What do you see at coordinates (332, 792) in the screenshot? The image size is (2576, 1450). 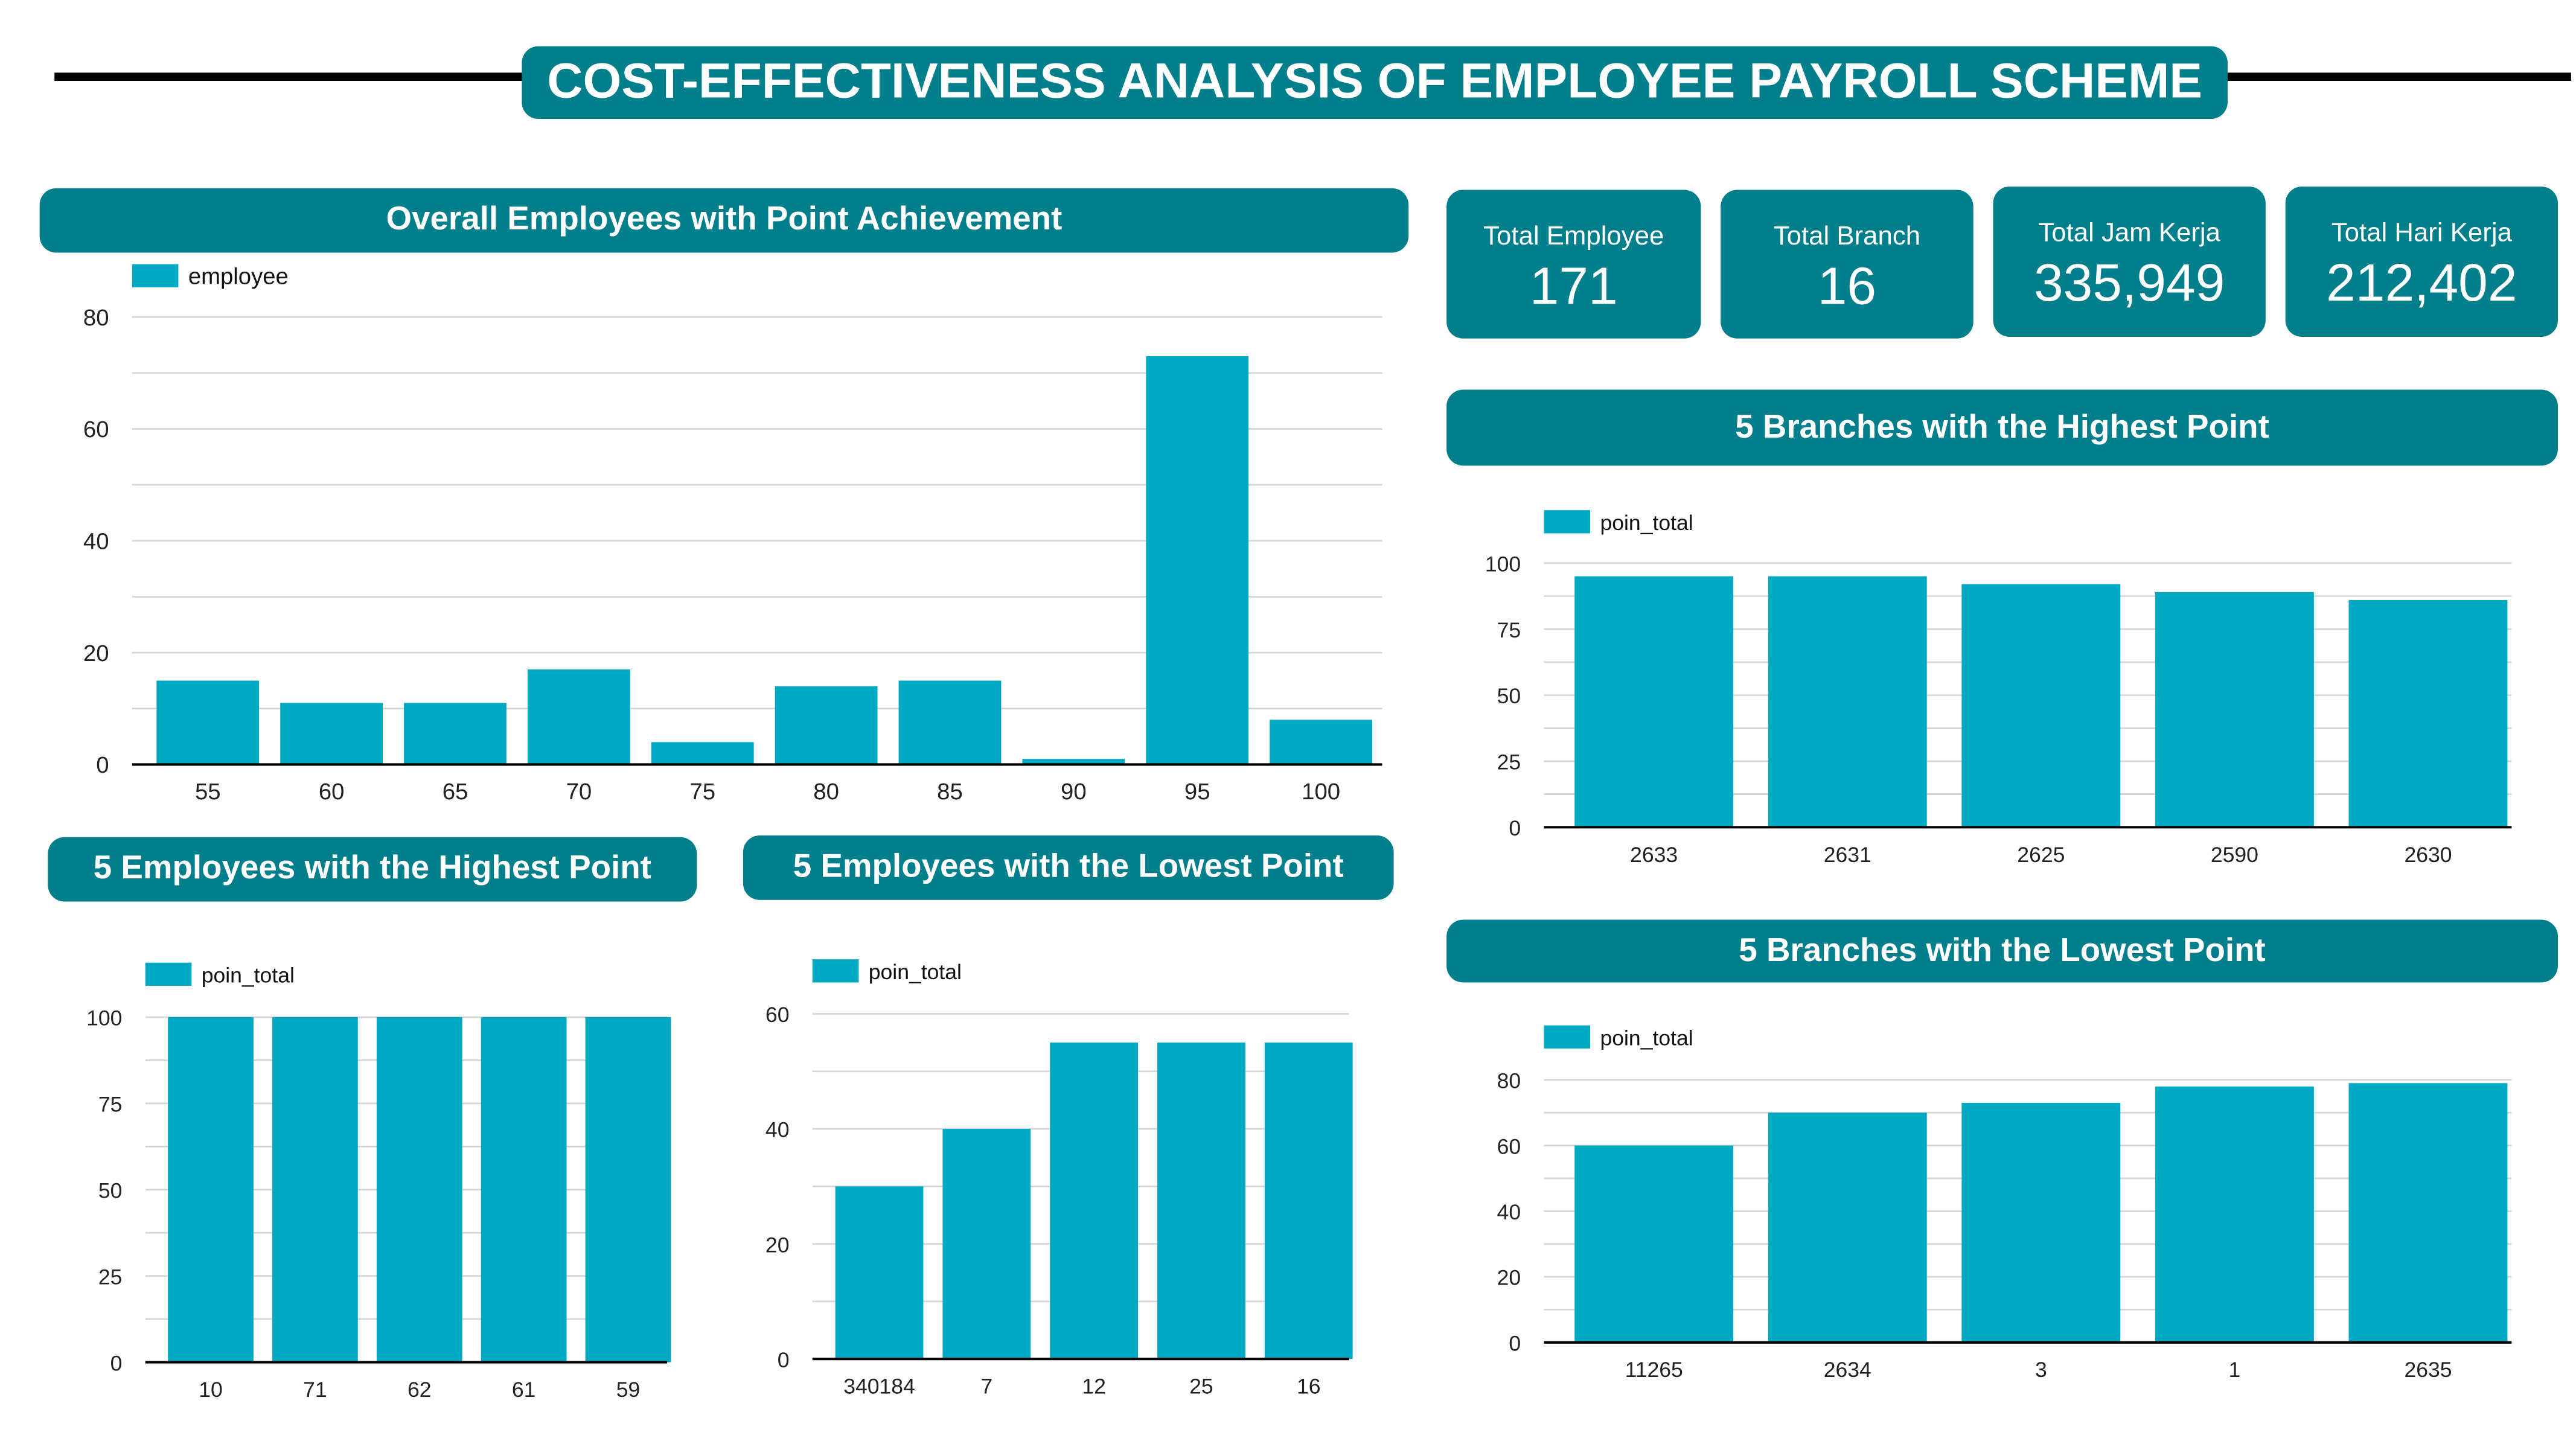 I see `x-tick-label: 60` at bounding box center [332, 792].